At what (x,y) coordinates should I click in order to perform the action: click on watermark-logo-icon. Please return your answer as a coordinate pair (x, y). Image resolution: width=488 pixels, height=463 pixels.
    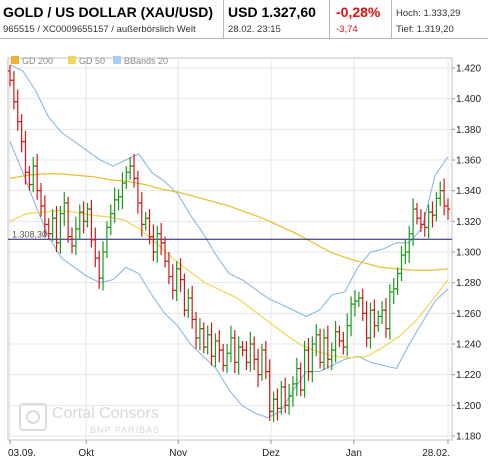
    Looking at the image, I should click on (33, 417).